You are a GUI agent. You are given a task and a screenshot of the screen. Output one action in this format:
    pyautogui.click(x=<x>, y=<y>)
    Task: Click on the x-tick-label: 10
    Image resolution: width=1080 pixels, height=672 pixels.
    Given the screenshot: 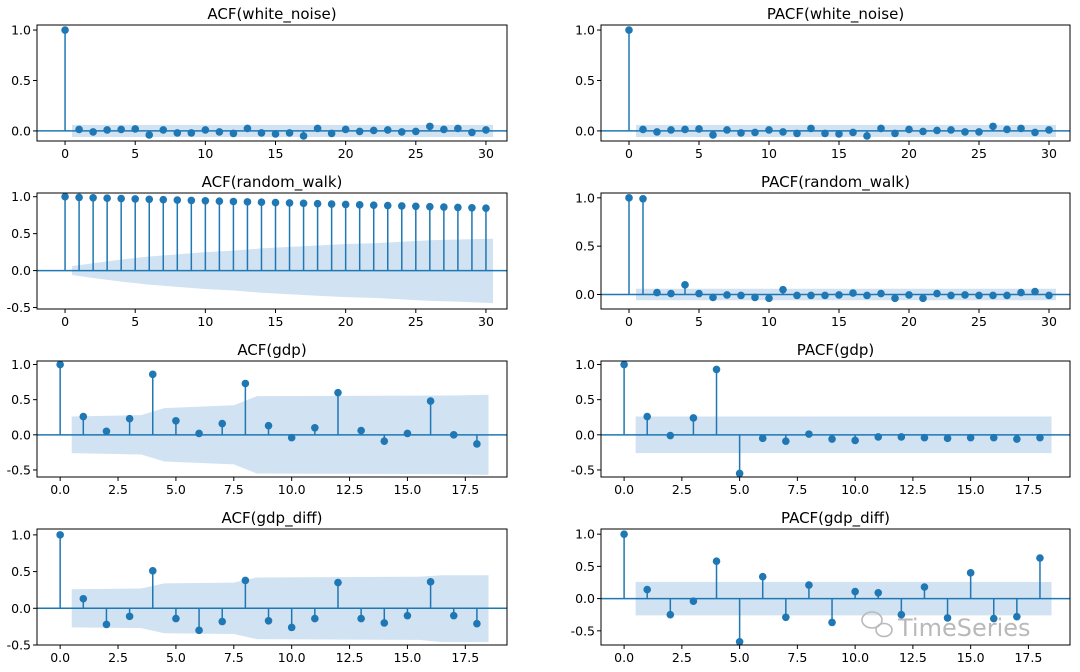 What is the action you would take?
    pyautogui.click(x=769, y=321)
    